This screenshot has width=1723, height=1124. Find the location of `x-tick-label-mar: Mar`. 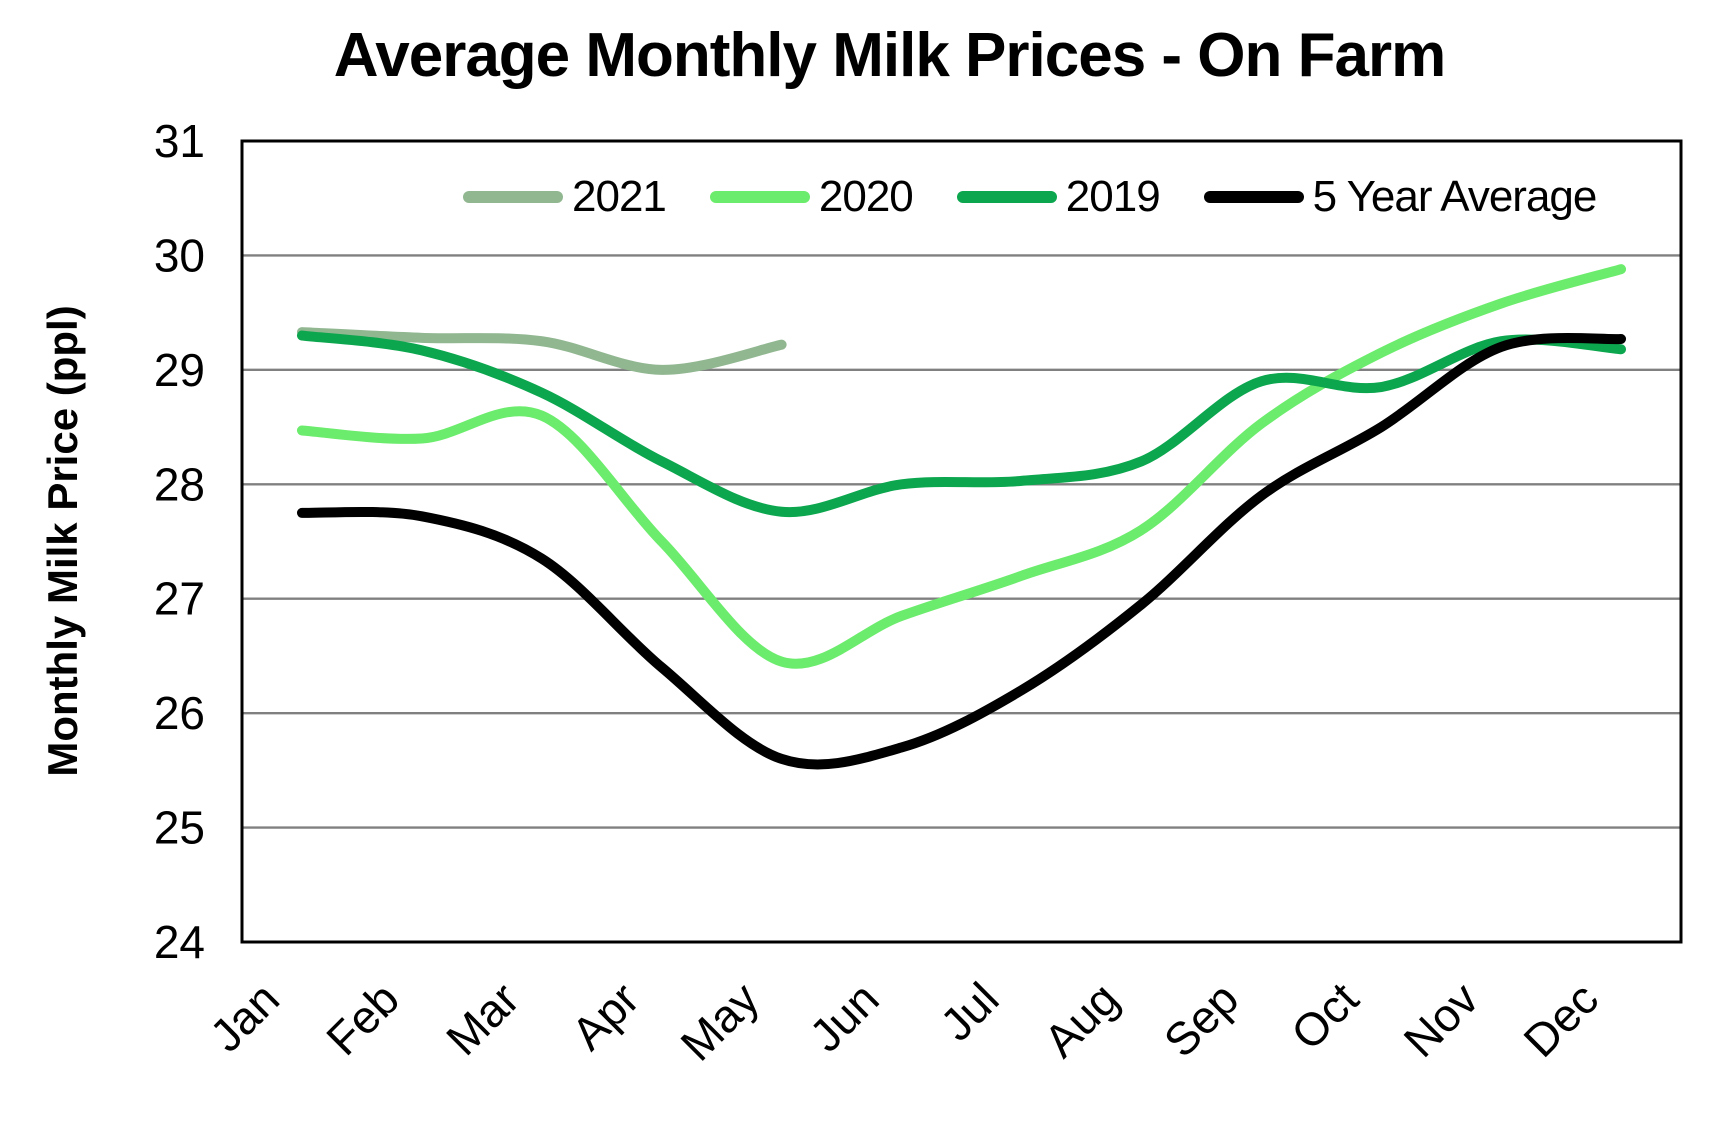

x-tick-label-mar: Mar is located at coordinates (482, 1018).